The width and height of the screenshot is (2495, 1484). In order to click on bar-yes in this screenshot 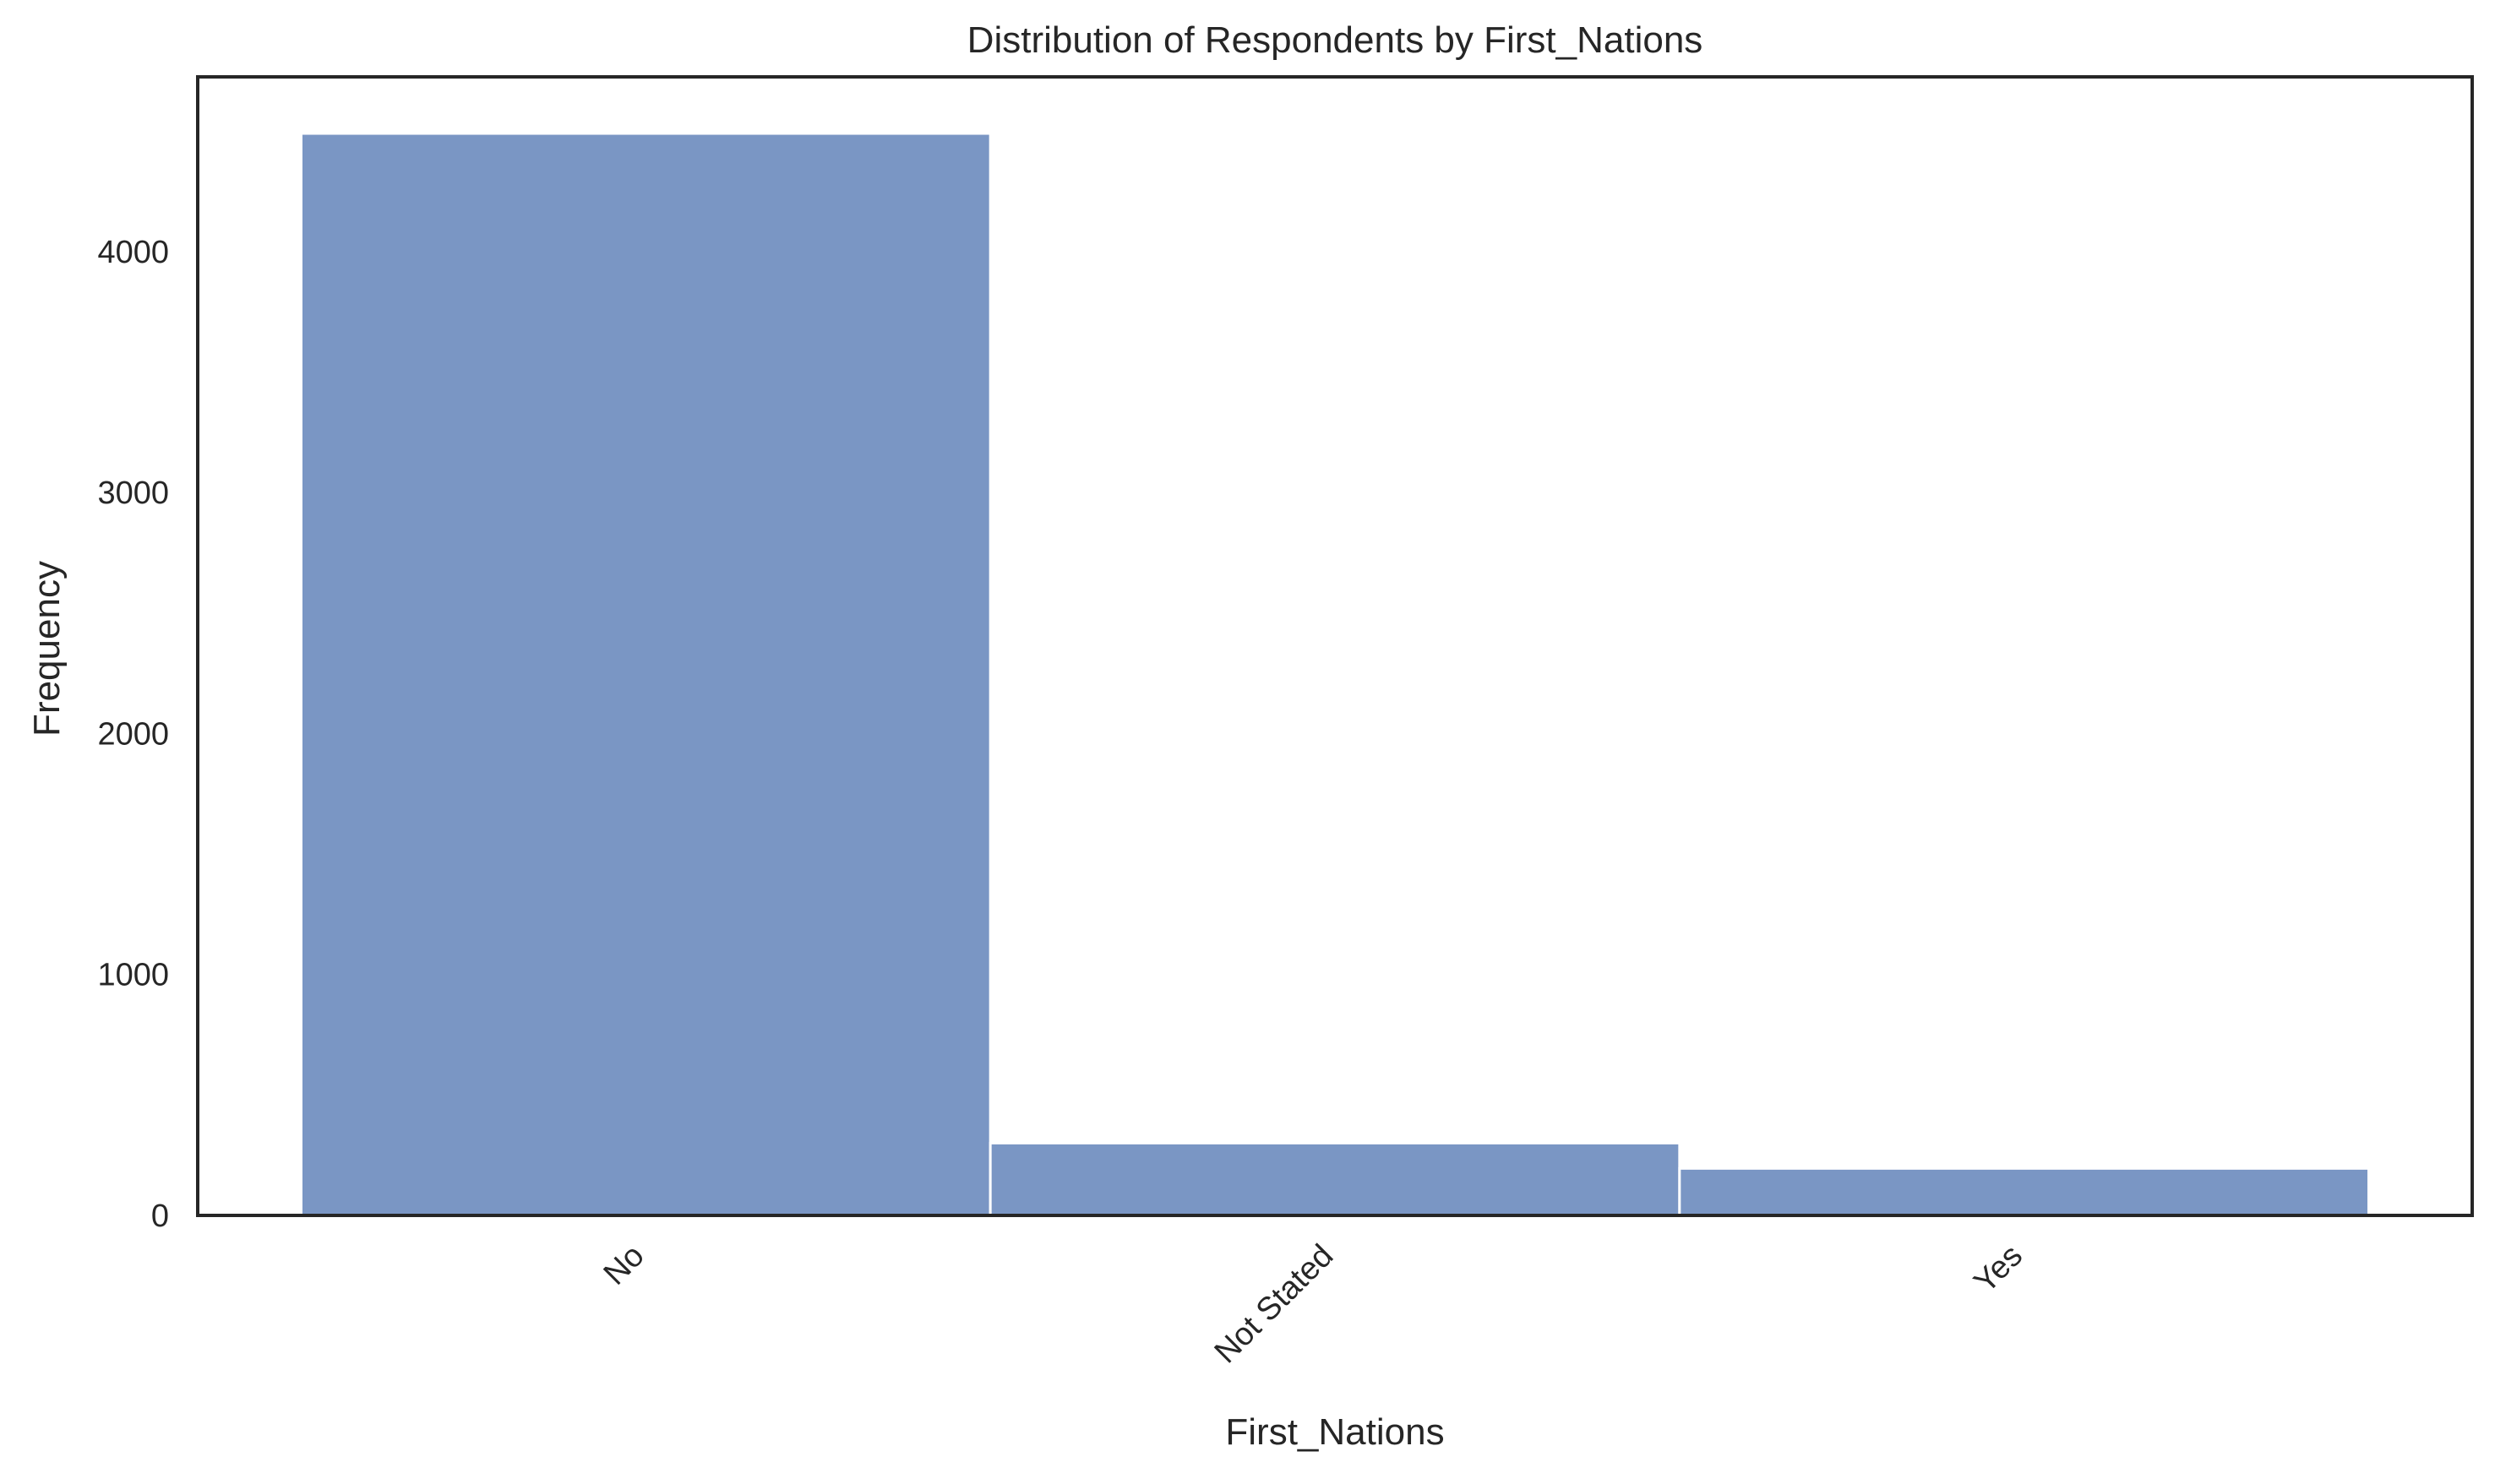, I will do `click(2024, 1191)`.